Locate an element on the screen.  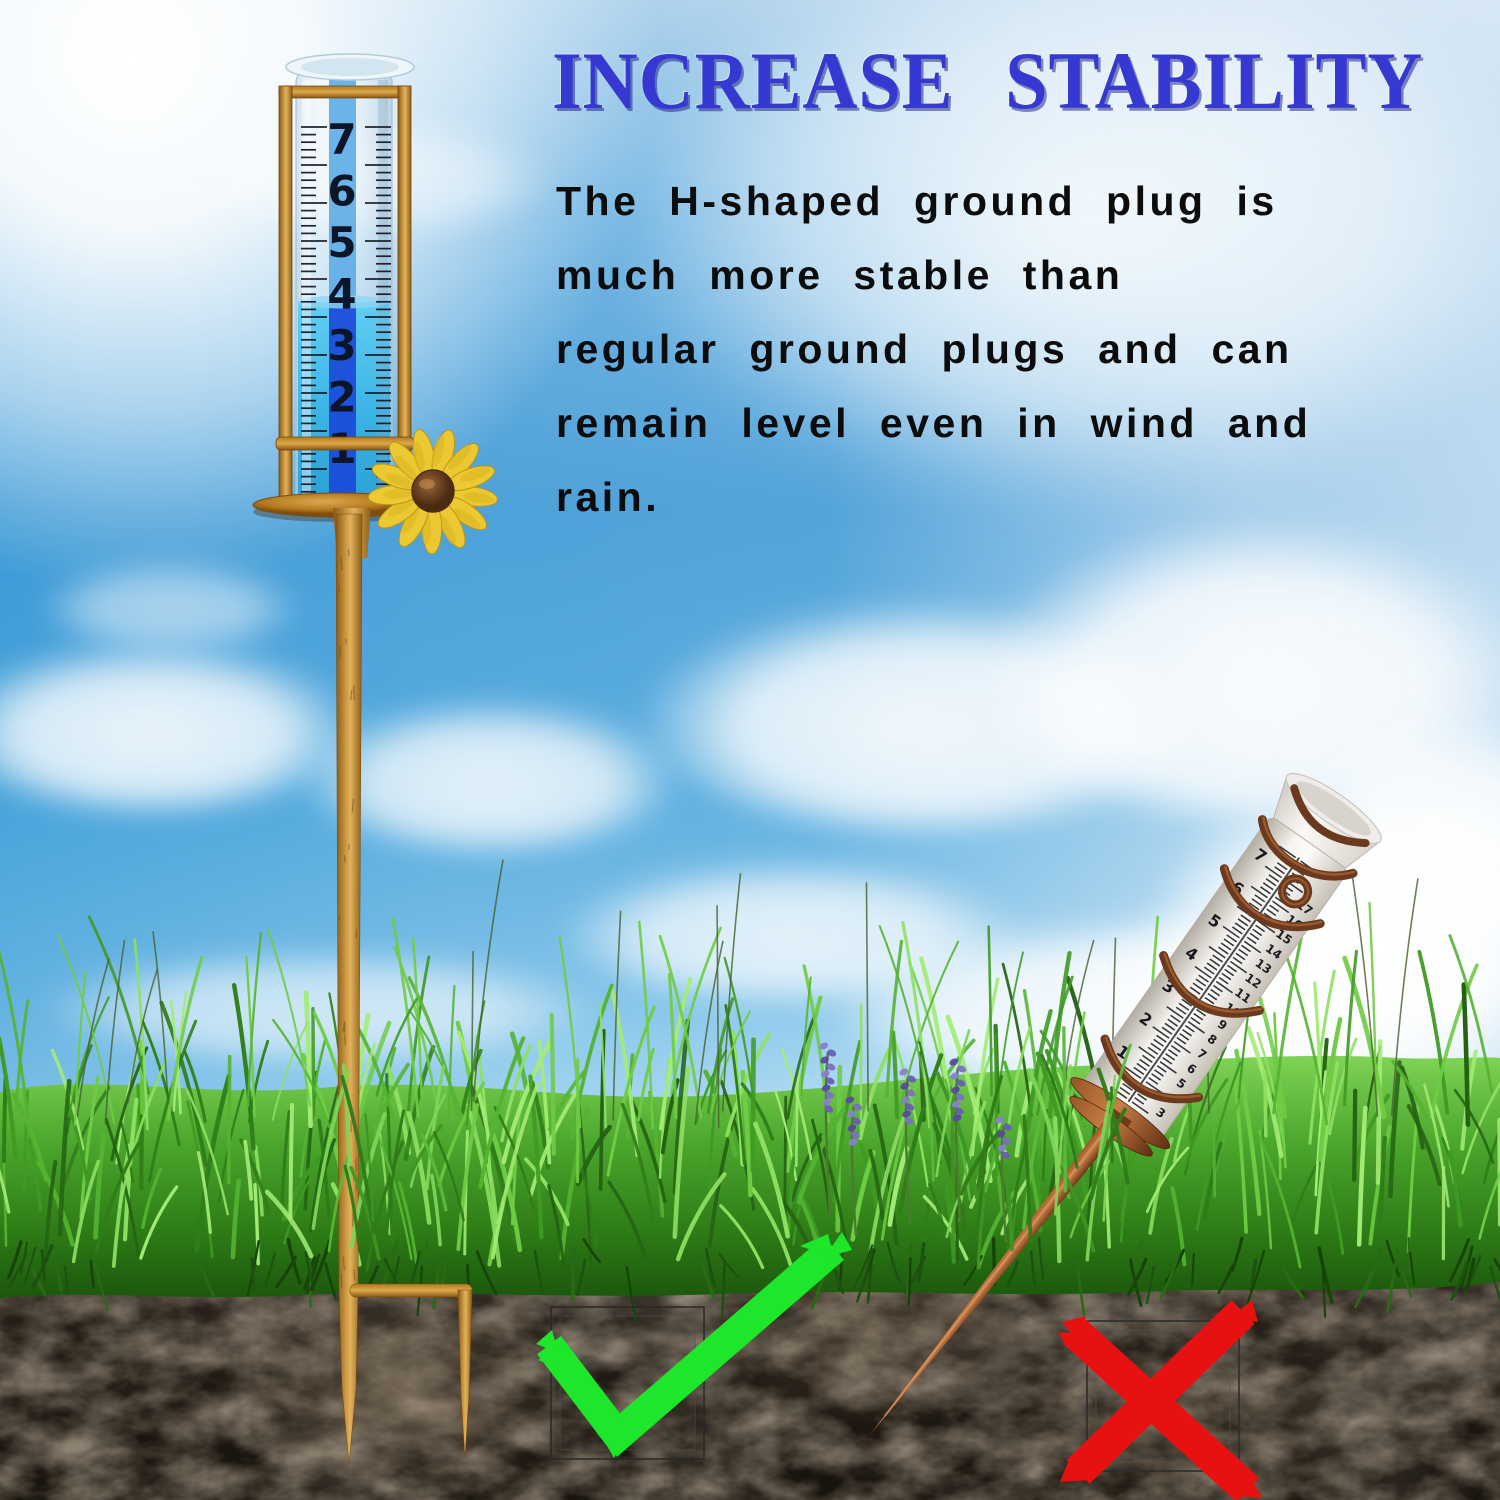
gauge-scale-ticks is located at coordinates (346, 317).